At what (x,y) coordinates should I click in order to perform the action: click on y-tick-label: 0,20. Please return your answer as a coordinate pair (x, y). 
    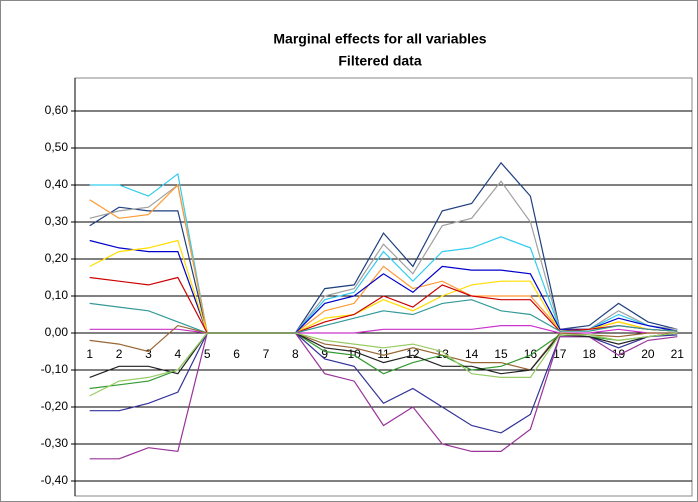
    Looking at the image, I should click on (57, 258).